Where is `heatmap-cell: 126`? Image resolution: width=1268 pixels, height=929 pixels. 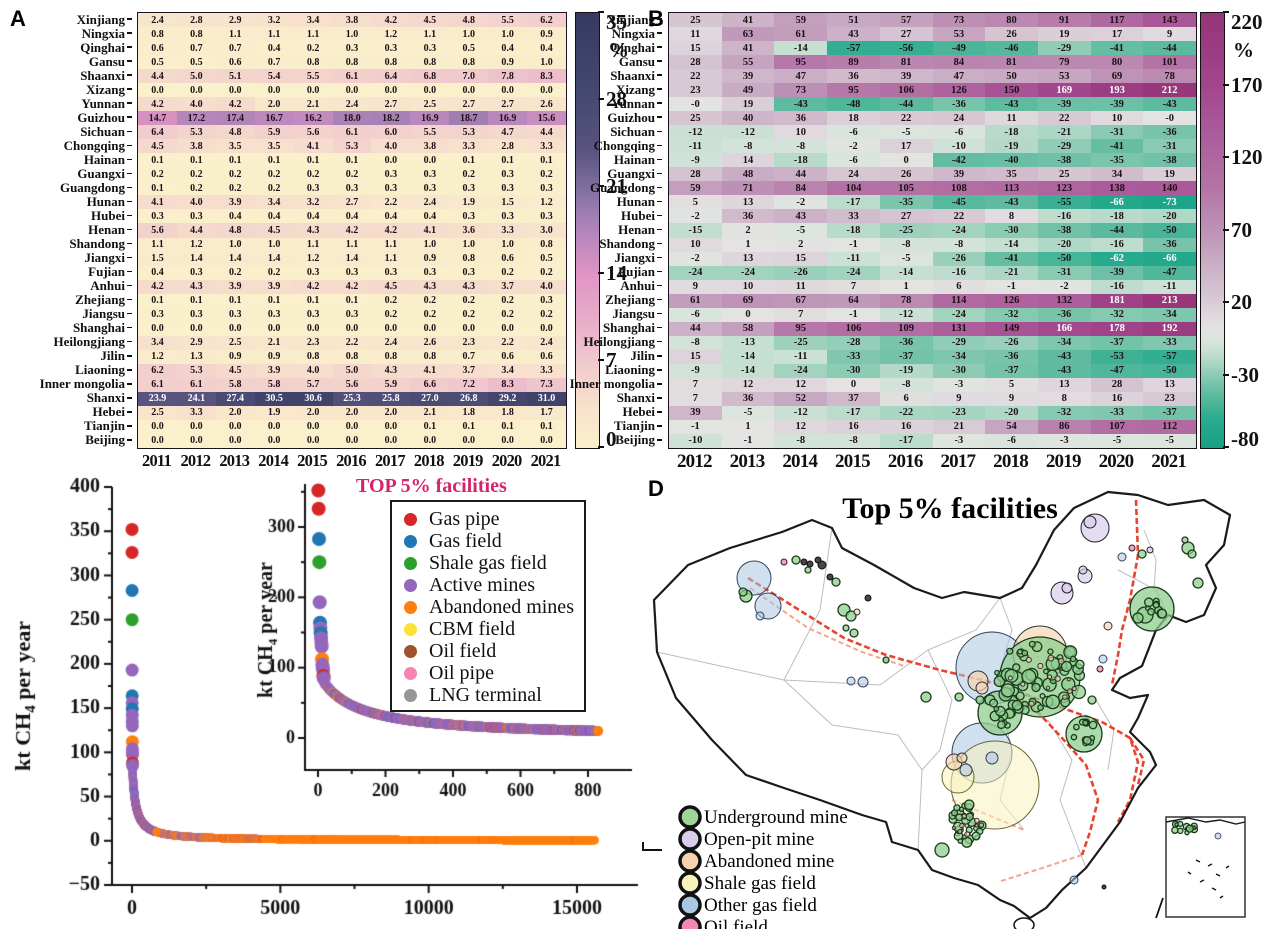 heatmap-cell: 126 is located at coordinates (1011, 300).